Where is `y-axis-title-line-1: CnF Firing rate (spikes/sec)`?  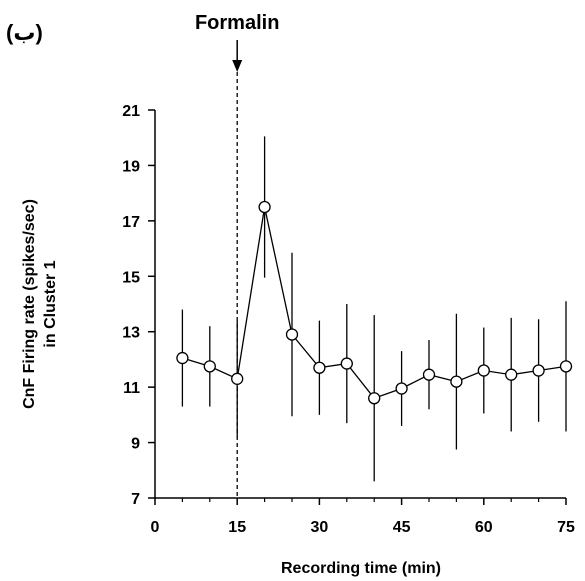 y-axis-title-line-1: CnF Firing rate (spikes/sec) is located at coordinates (29, 304).